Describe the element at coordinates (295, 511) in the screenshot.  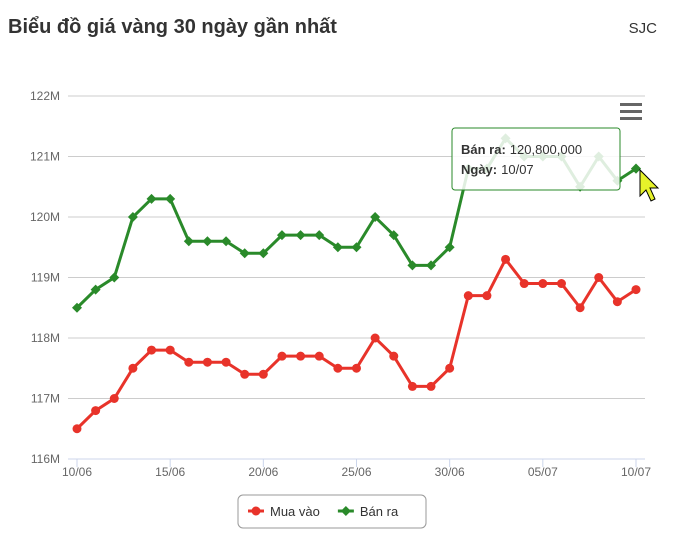
I see `legend-label: Mua vào` at that location.